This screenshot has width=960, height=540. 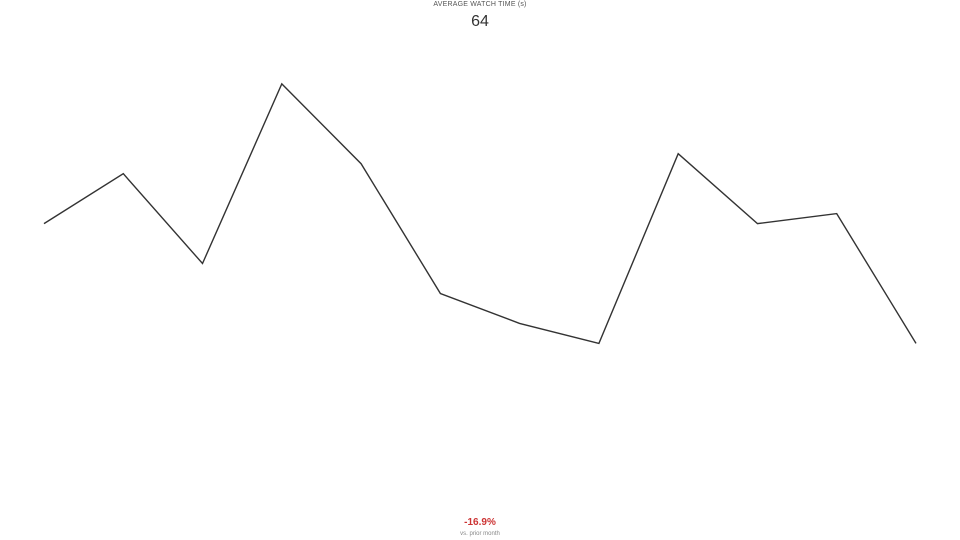 I want to click on kpi-title: AVERAGE WATCH TIME (s), so click(x=480, y=4).